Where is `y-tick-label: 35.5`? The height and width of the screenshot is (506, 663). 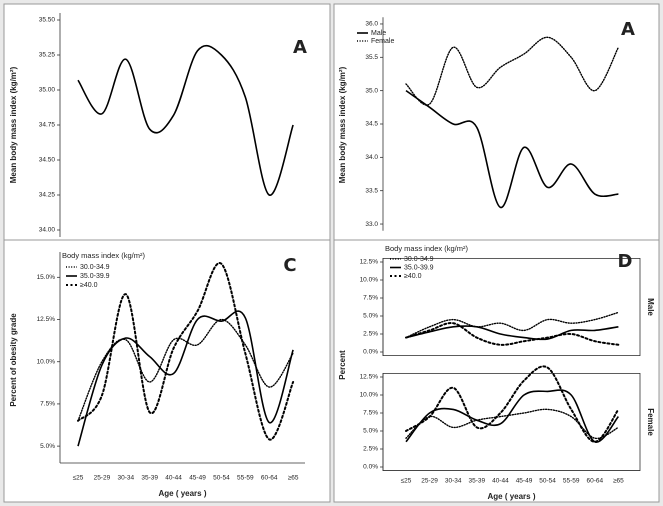 y-tick-label: 35.5 is located at coordinates (371, 57).